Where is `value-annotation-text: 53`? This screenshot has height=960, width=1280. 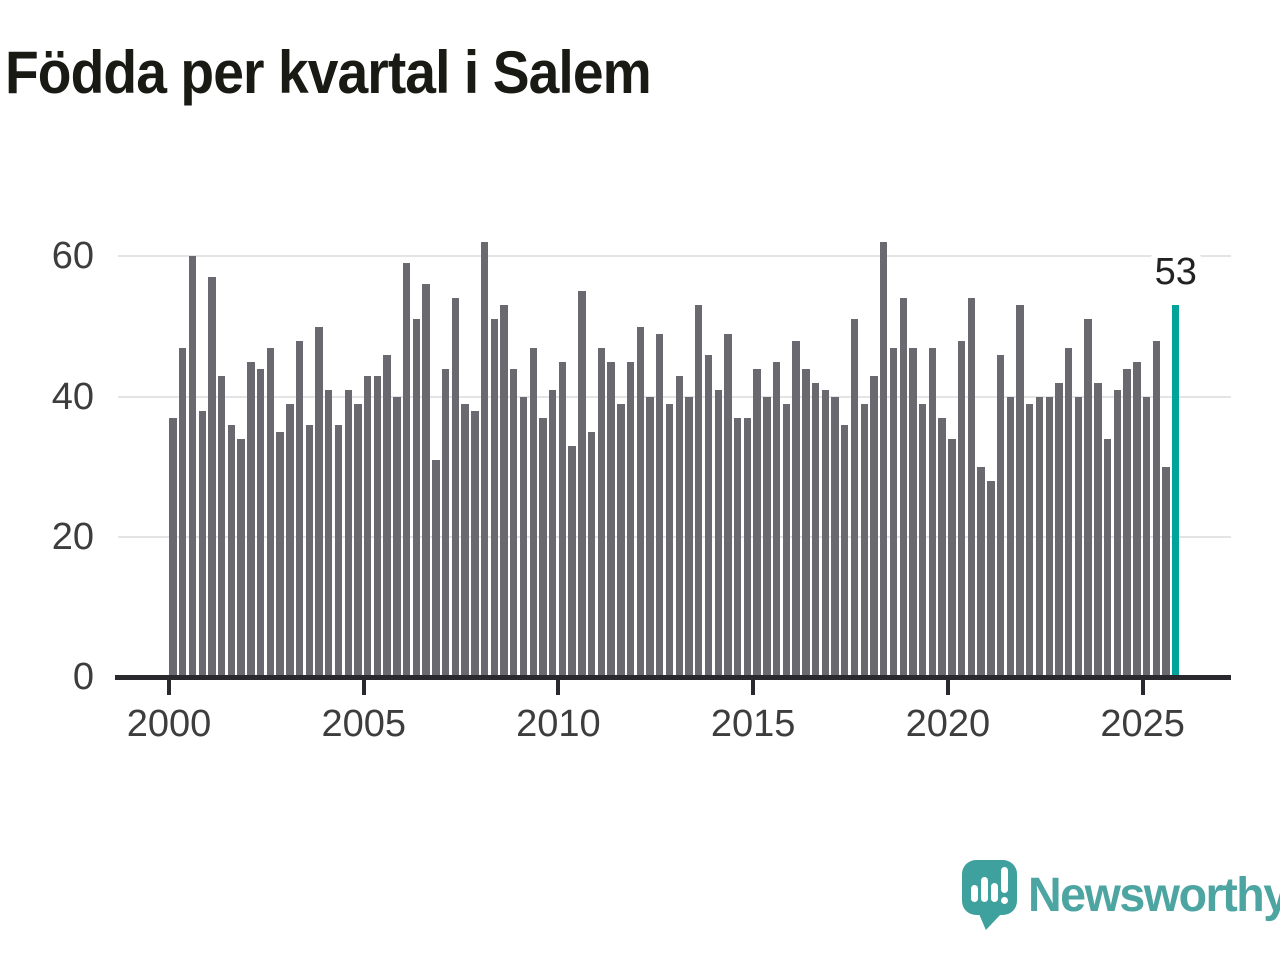
value-annotation-text: 53 is located at coordinates (1175, 272).